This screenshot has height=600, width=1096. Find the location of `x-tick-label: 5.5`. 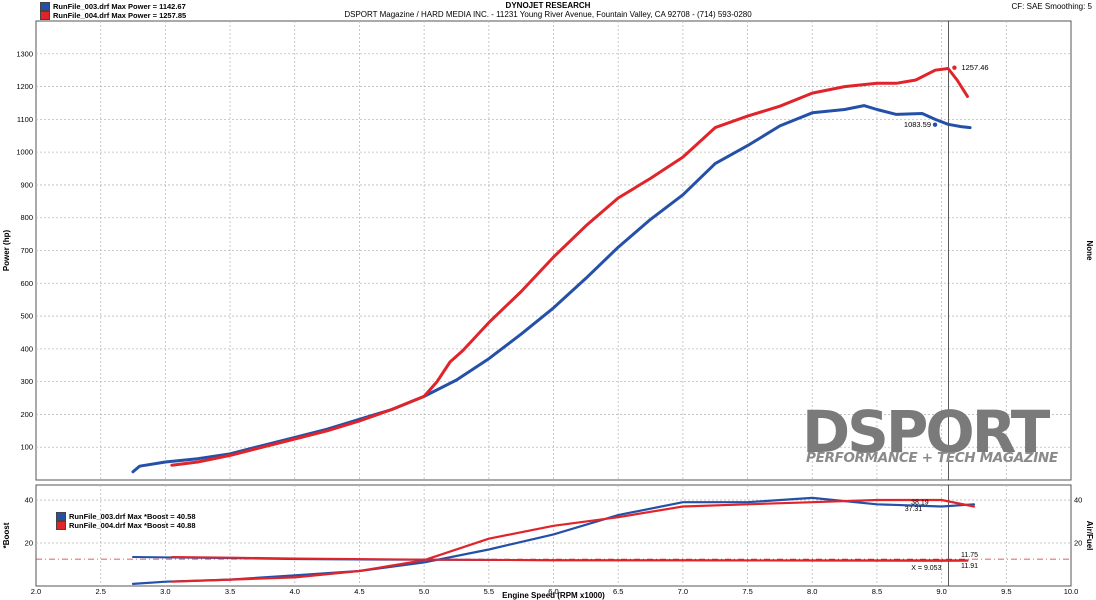

x-tick-label: 5.5 is located at coordinates (489, 591).